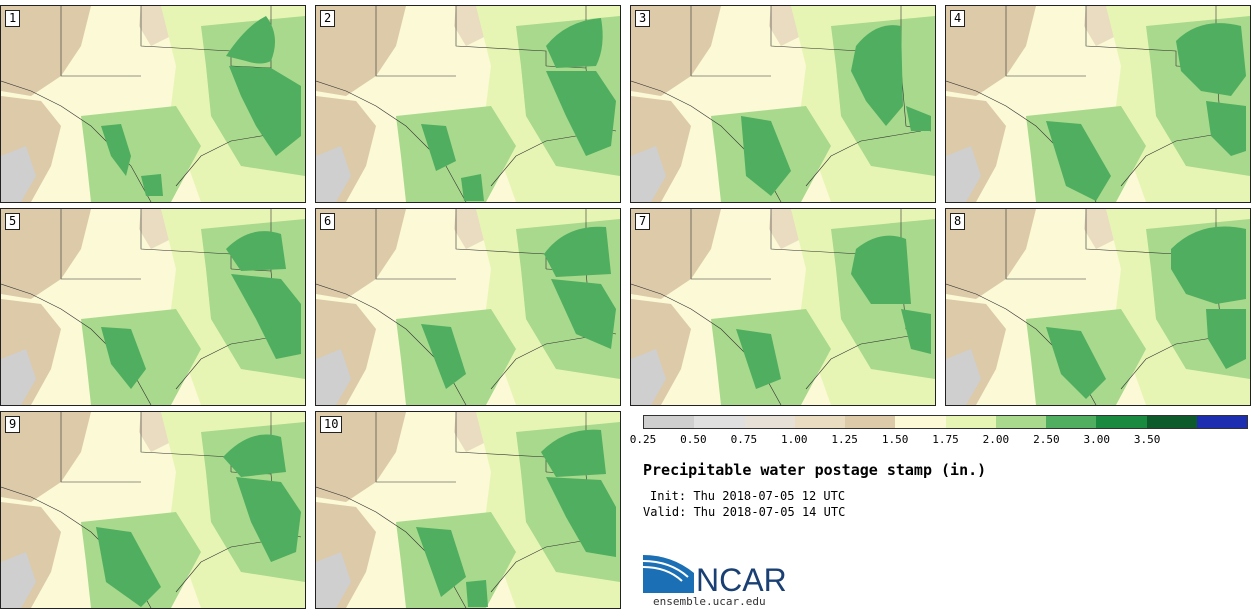 The image size is (1260, 610). What do you see at coordinates (709, 601) in the screenshot?
I see `ncar-url: ensemble.ucar.edu` at bounding box center [709, 601].